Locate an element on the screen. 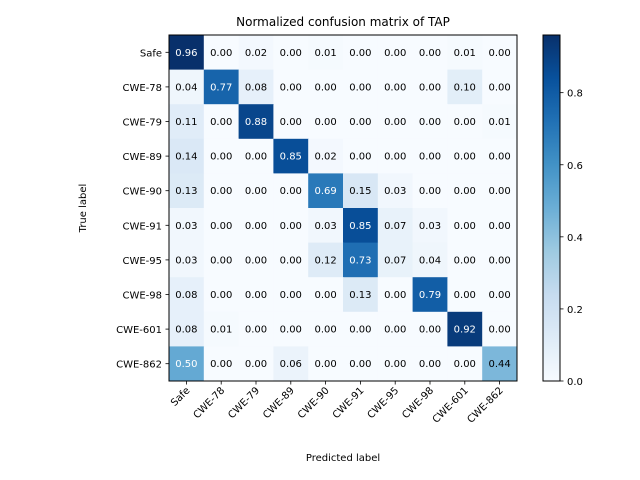 The width and height of the screenshot is (640, 480). cell-value-0-7: 0.00 is located at coordinates (430, 53).